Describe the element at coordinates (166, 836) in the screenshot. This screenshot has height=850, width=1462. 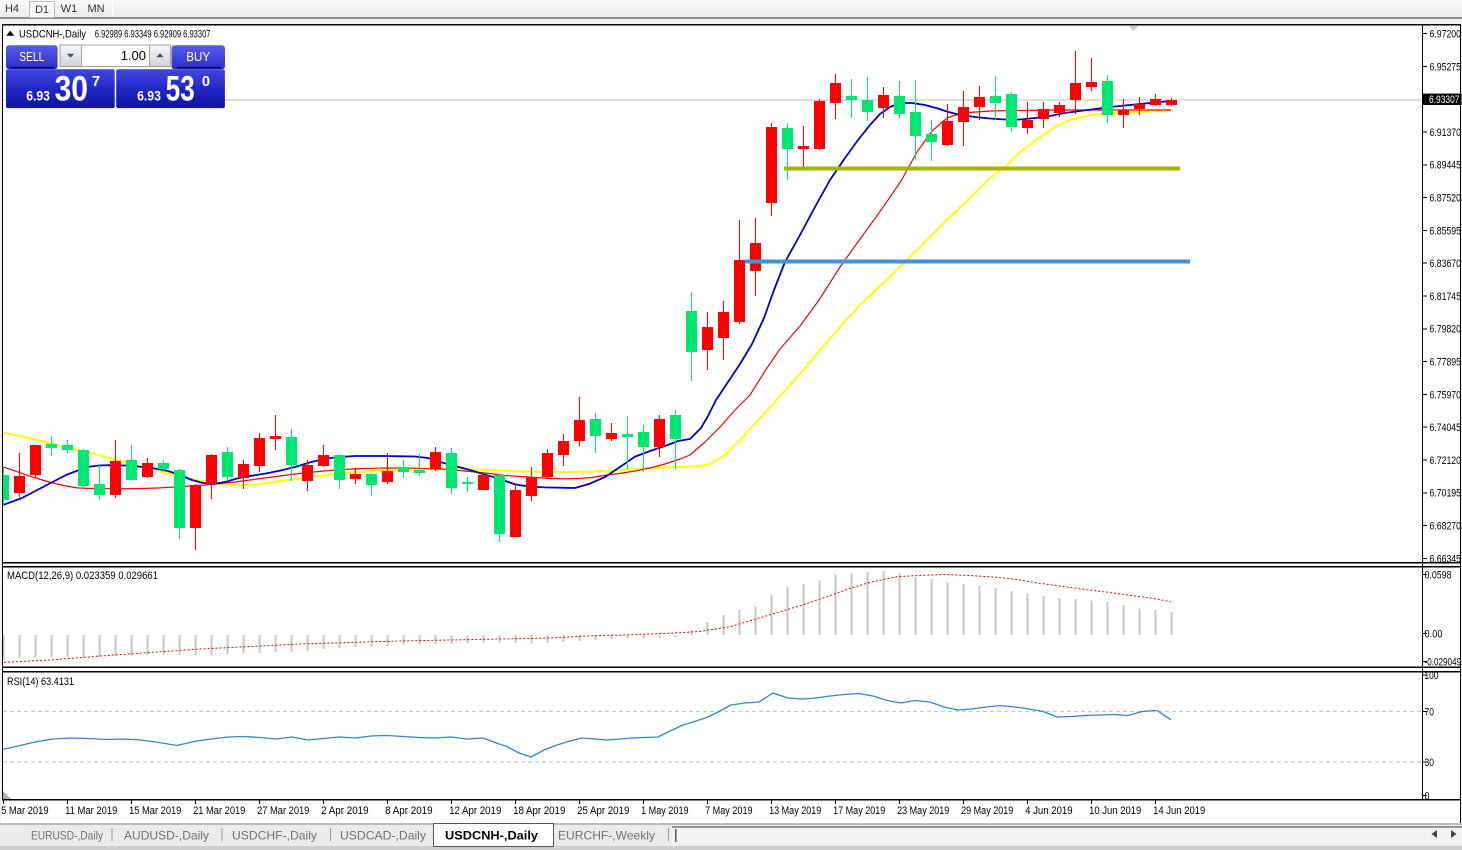
I see `svg-text: AUDUSD-,Daily` at that location.